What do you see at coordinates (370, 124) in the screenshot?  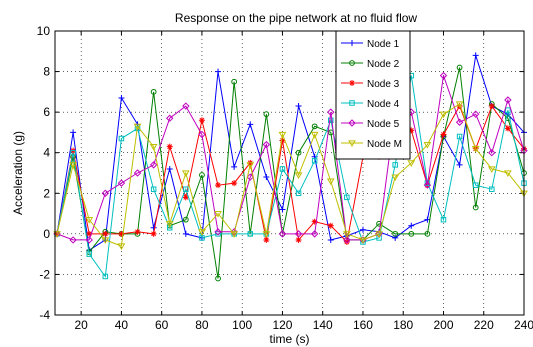 I see `legend-entry: Node 5` at bounding box center [370, 124].